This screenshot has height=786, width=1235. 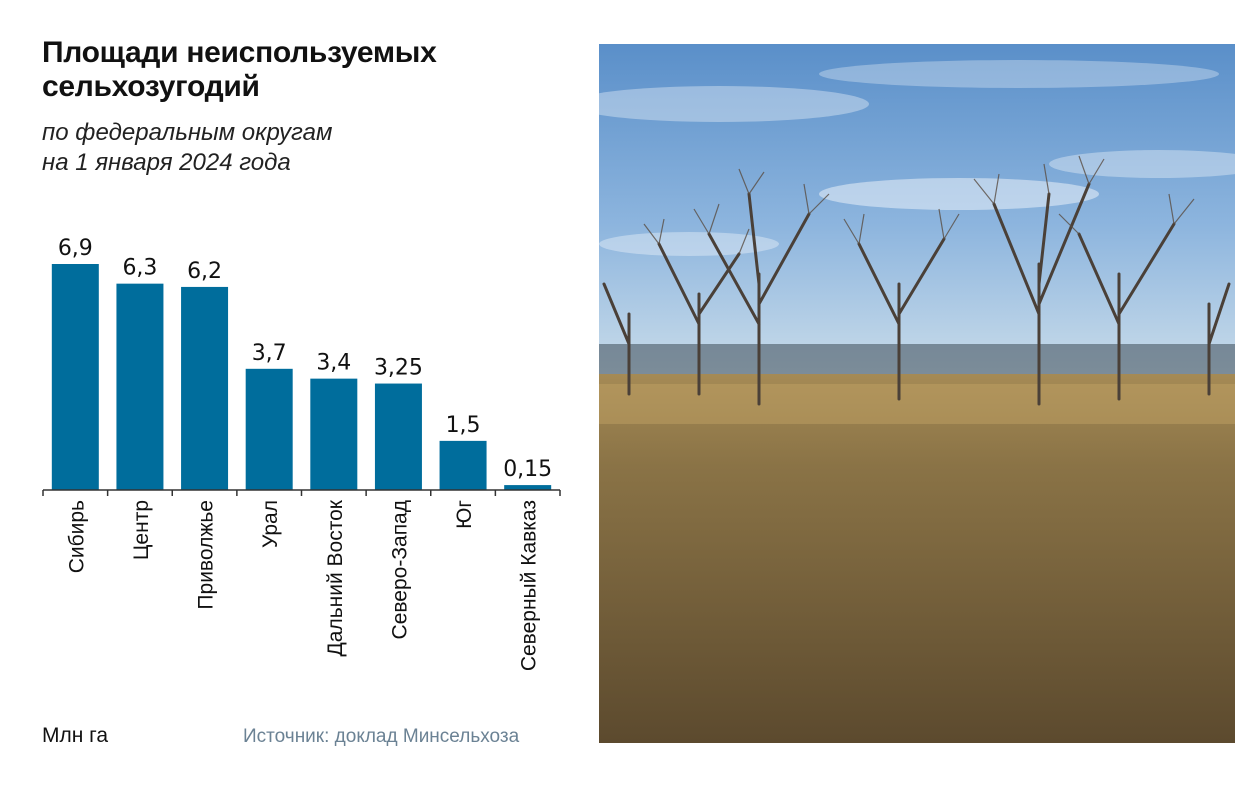 I want to click on chart-title-line-2: сельхозугодий, so click(x=151, y=86).